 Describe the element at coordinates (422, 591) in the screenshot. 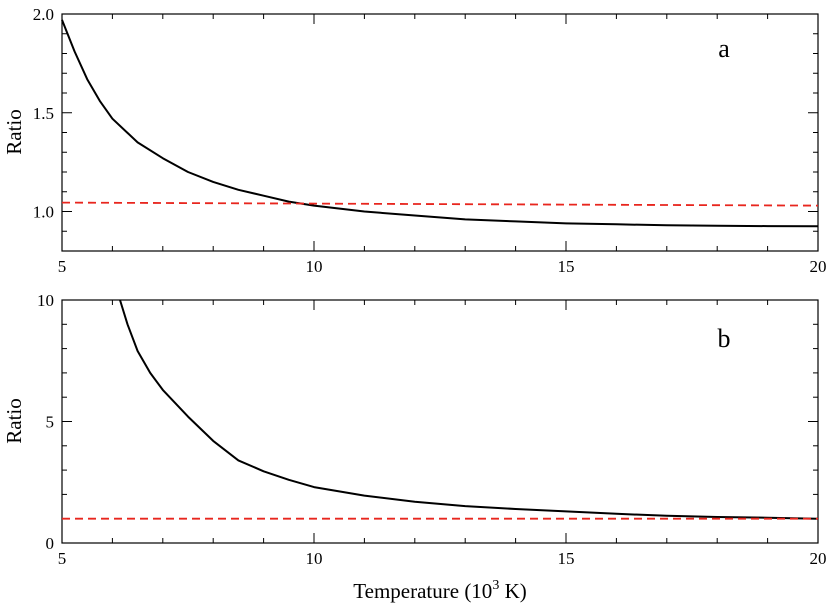

I see `x-axis-title-prefix: Temperature (10` at that location.